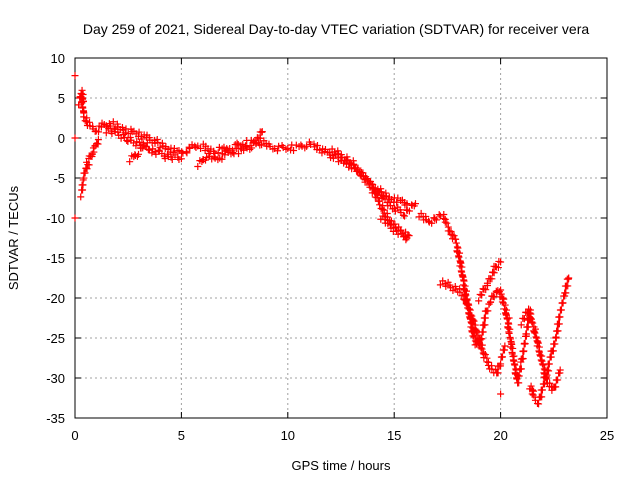  What do you see at coordinates (61, 98) in the screenshot?
I see `y-tick-label: 5` at bounding box center [61, 98].